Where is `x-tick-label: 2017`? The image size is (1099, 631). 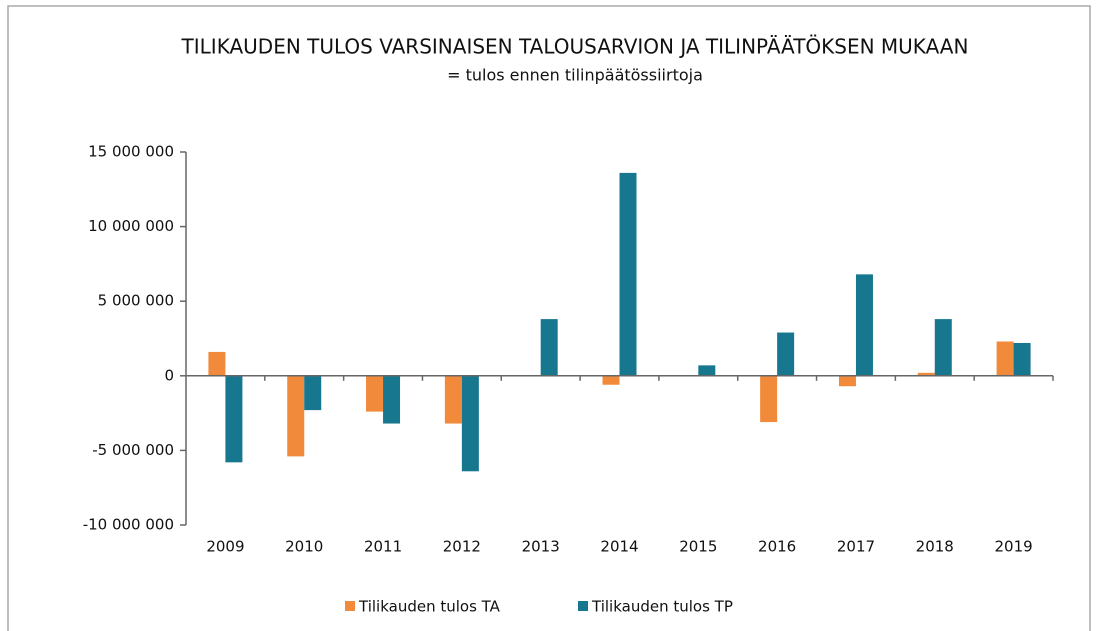
x-tick-label: 2017 is located at coordinates (856, 547).